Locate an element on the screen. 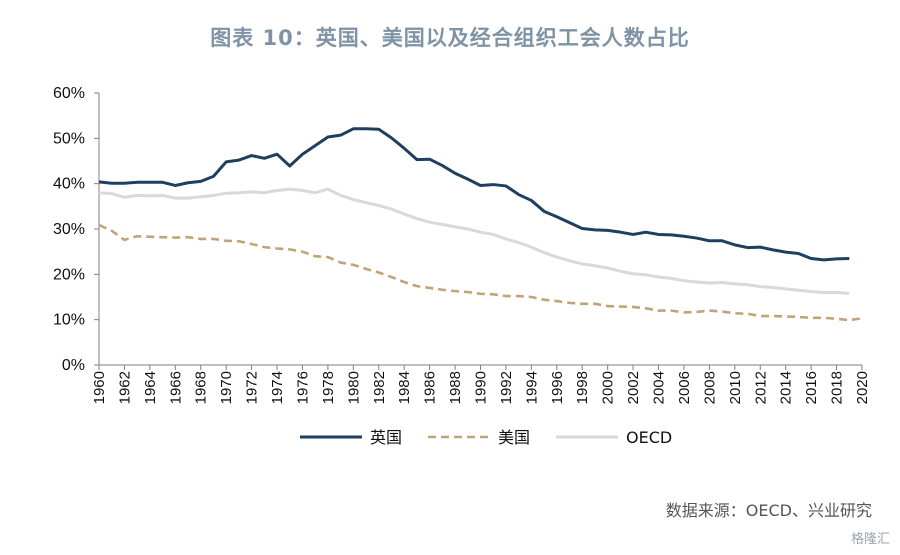  x-tick-label: 1968 is located at coordinates (201, 387).